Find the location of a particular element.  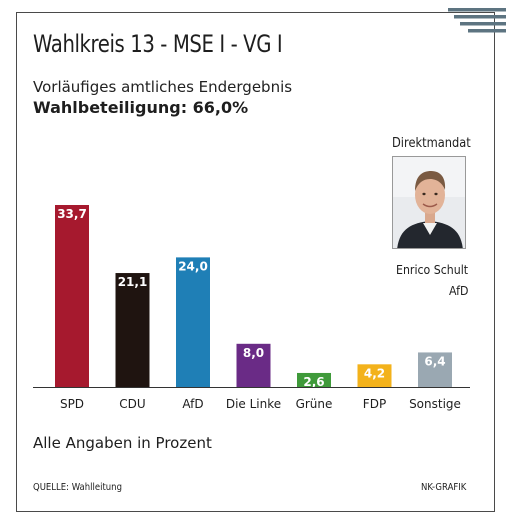

chart-title: Wahlkreis 13 - MSE I - VG I is located at coordinates (158, 44).